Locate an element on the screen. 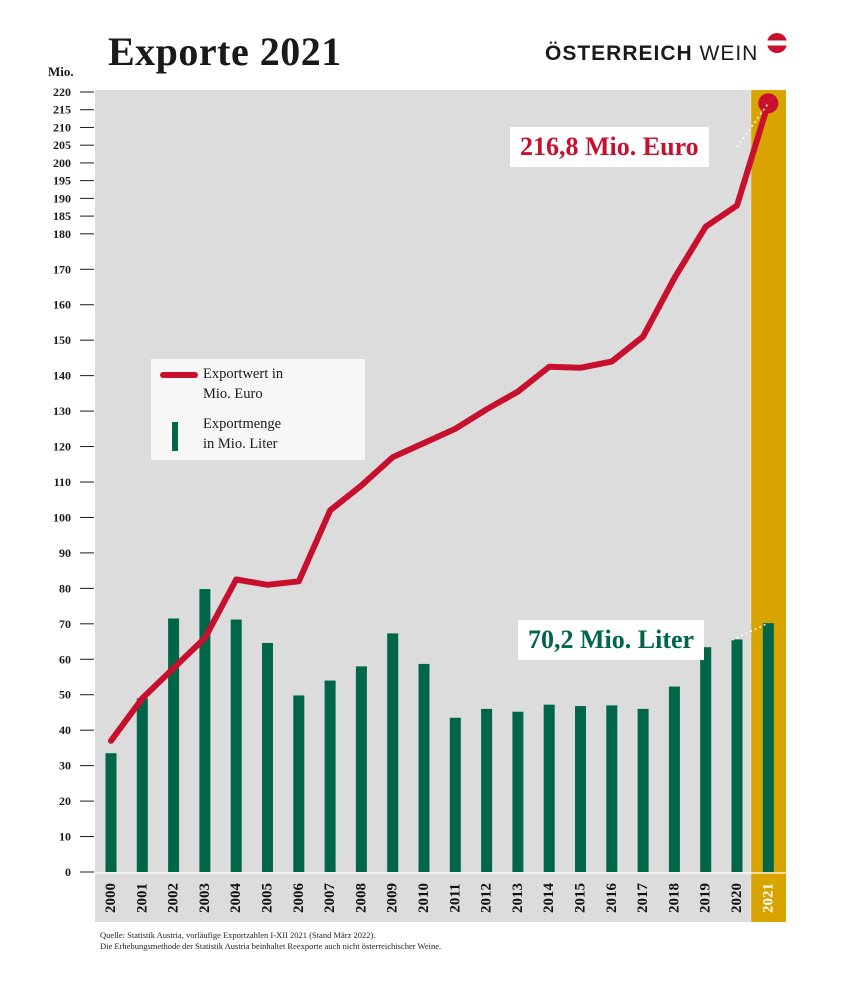 This screenshot has height=1000, width=865. y-tick-label: 80 is located at coordinates (65, 588).